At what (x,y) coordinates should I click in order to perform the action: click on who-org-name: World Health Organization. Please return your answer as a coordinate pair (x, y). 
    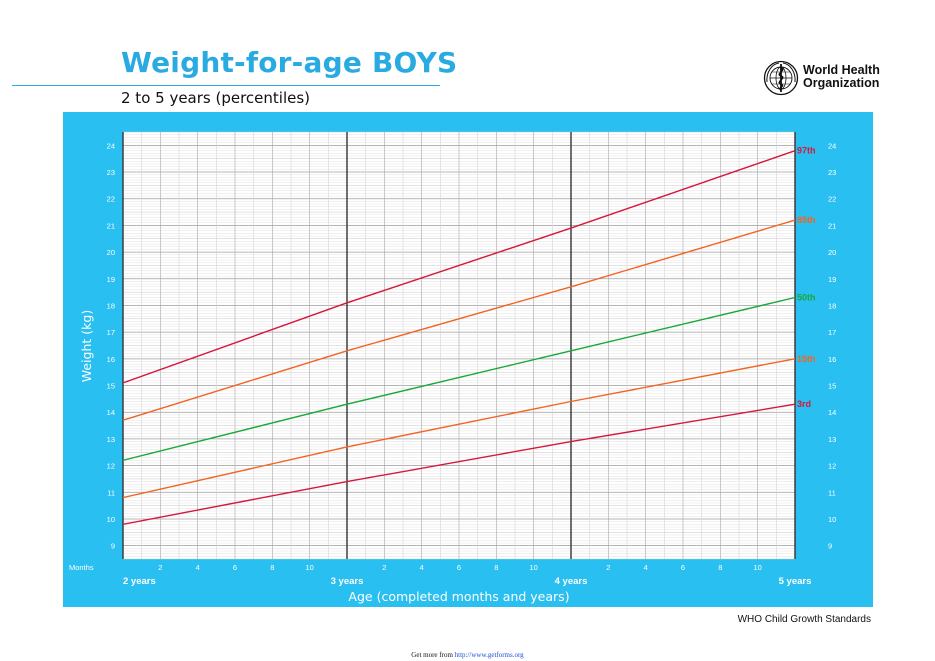
    Looking at the image, I should click on (841, 77).